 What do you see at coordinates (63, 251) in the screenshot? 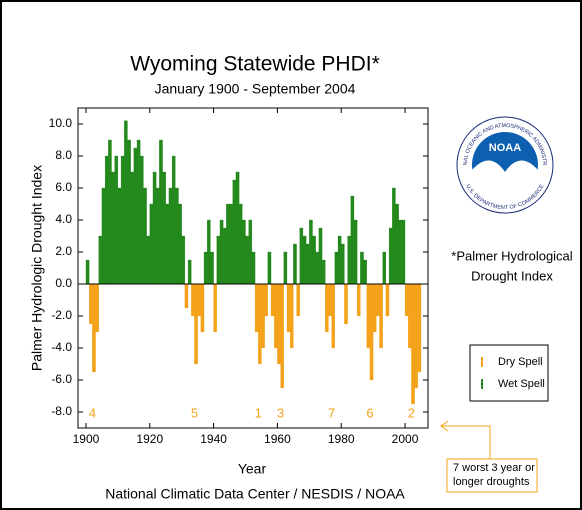
I see `y-tick-label: 2.0` at bounding box center [63, 251].